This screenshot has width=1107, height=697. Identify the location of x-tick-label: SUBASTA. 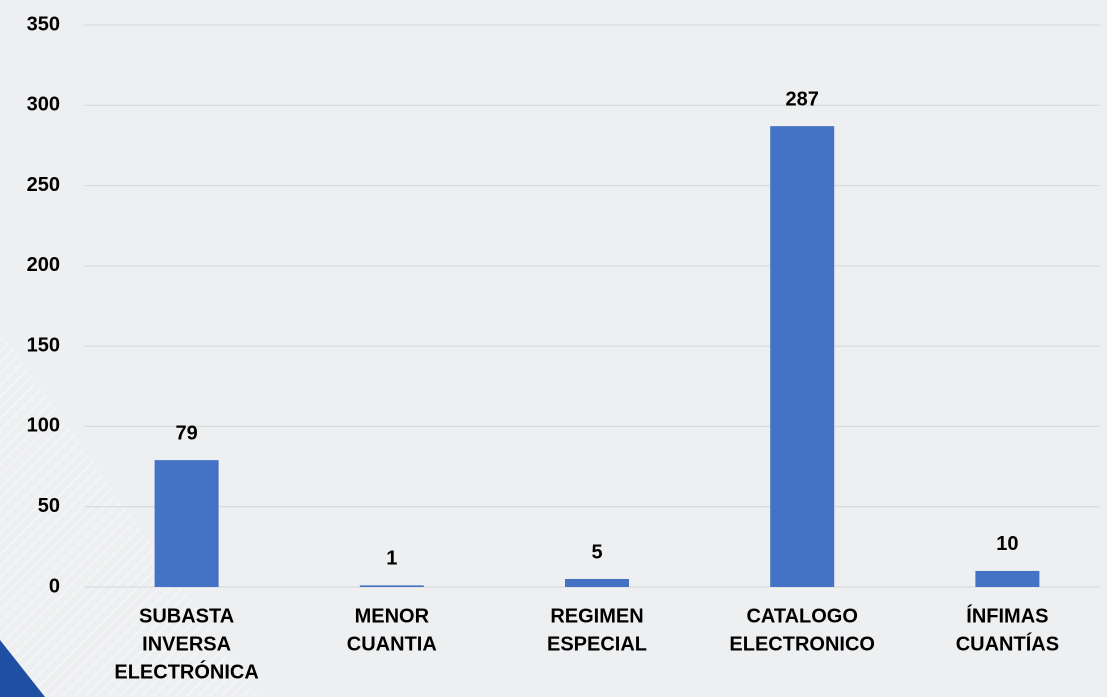
(186, 616).